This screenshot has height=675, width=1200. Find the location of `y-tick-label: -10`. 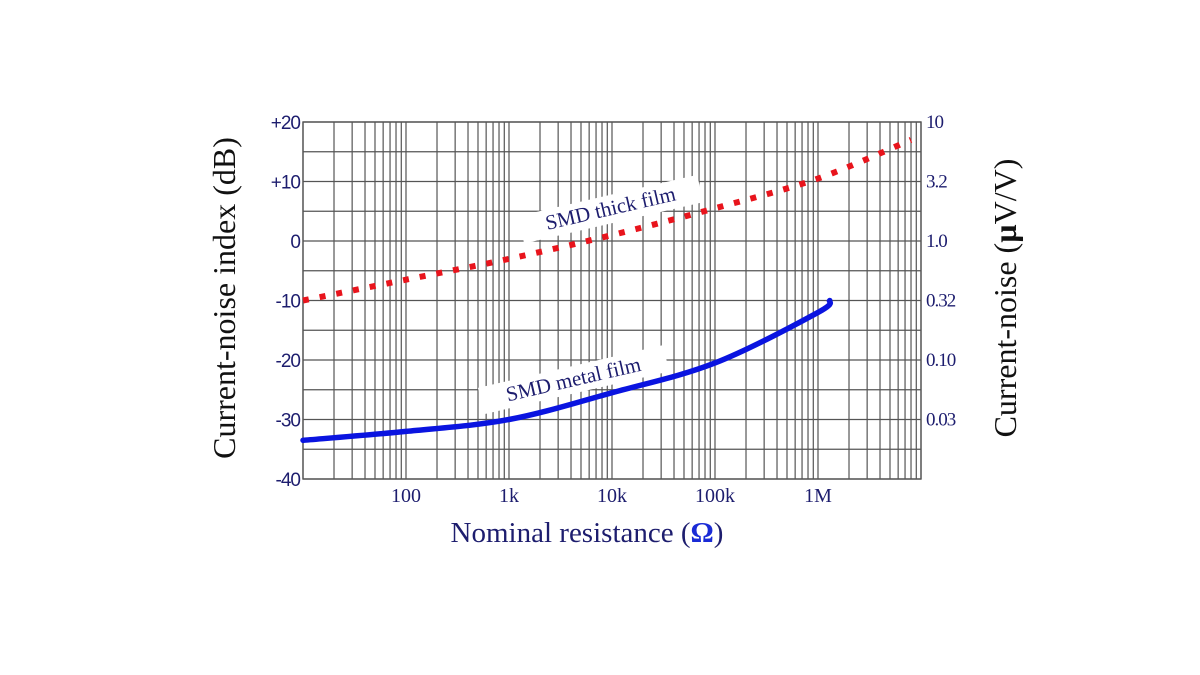

y-tick-label: -10 is located at coordinates (288, 302).